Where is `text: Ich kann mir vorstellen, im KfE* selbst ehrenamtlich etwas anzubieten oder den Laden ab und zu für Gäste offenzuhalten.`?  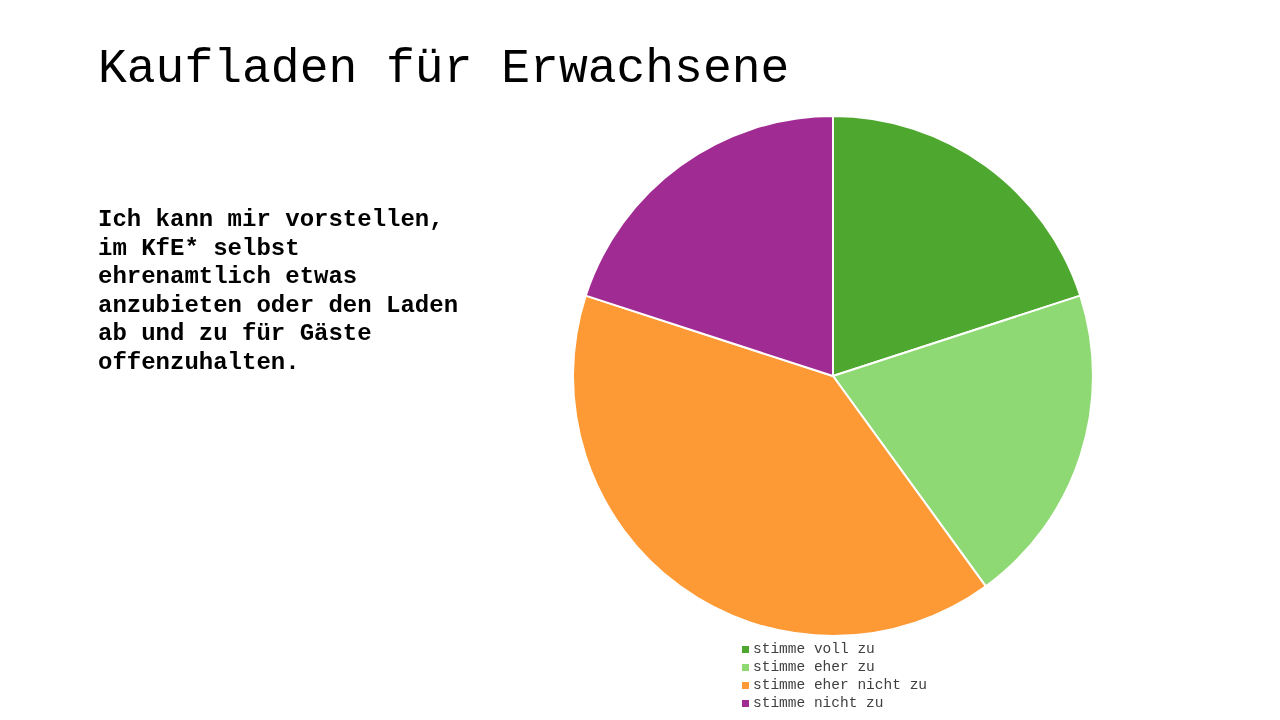 text: Ich kann mir vorstellen, im KfE* selbst ehrenamtlich etwas anzubieten oder den Laden ab und zu für Gäste offenzuhalten. is located at coordinates (279, 291).